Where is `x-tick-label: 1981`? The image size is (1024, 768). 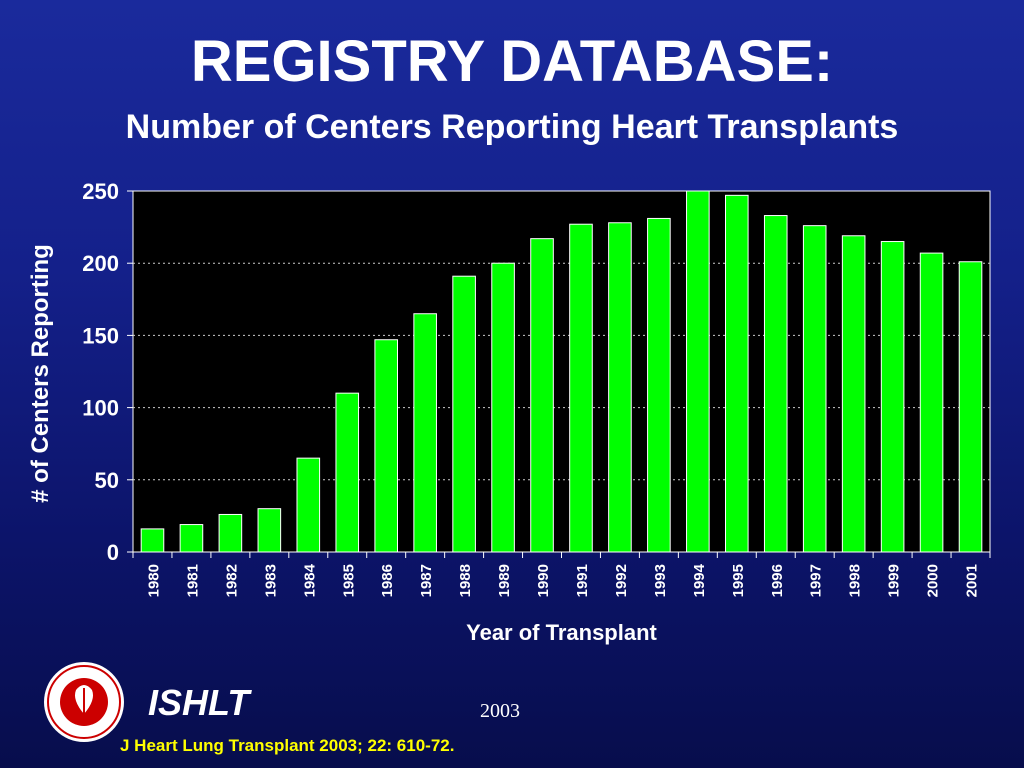 x-tick-label: 1981 is located at coordinates (192, 580).